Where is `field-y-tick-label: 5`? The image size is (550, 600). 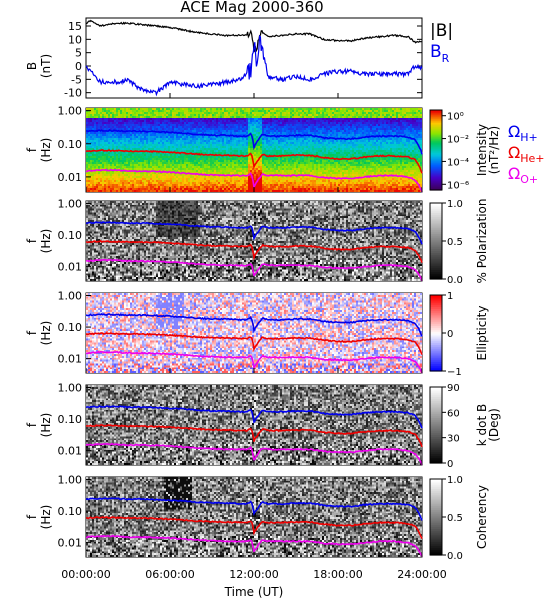 field-y-tick-label: 5 is located at coordinates (78, 53).